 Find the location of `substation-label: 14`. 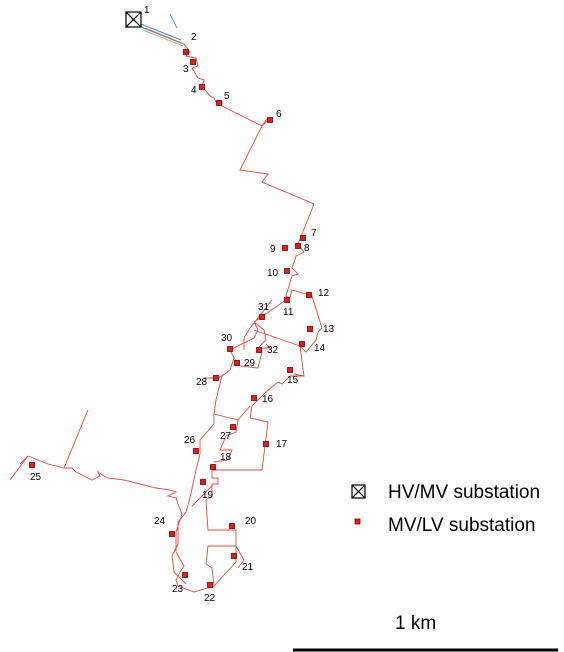

substation-label: 14 is located at coordinates (320, 348).